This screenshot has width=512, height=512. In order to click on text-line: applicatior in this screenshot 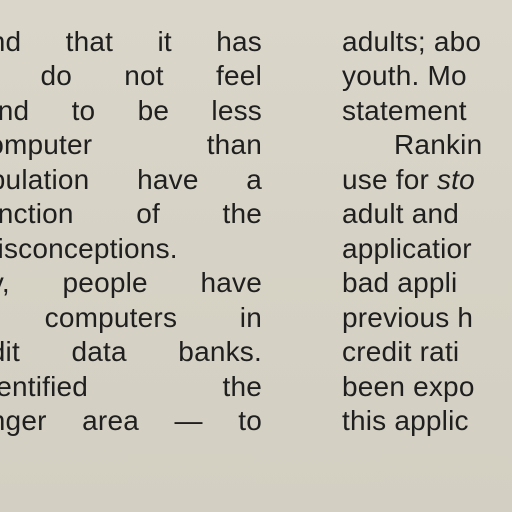, I will do `click(407, 248)`.